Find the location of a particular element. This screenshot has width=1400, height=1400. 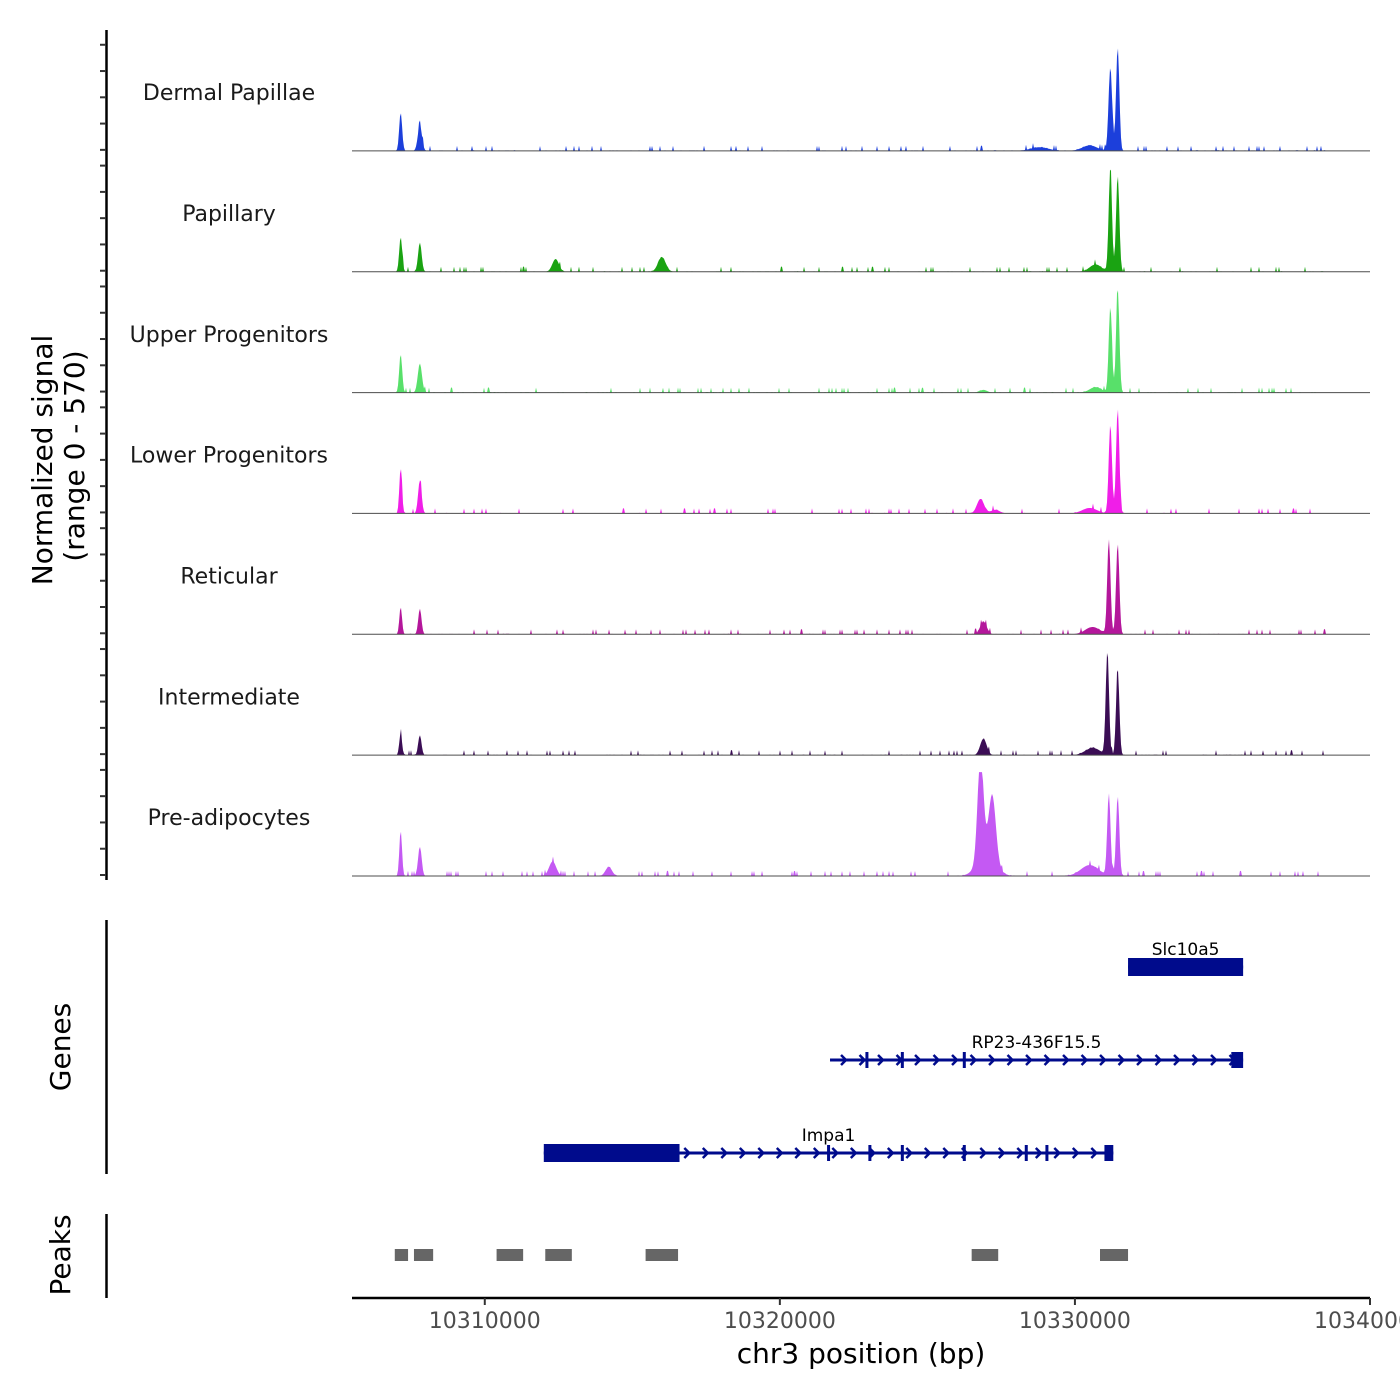

gene-label: RP23-436F15.5 is located at coordinates (1037, 1043).